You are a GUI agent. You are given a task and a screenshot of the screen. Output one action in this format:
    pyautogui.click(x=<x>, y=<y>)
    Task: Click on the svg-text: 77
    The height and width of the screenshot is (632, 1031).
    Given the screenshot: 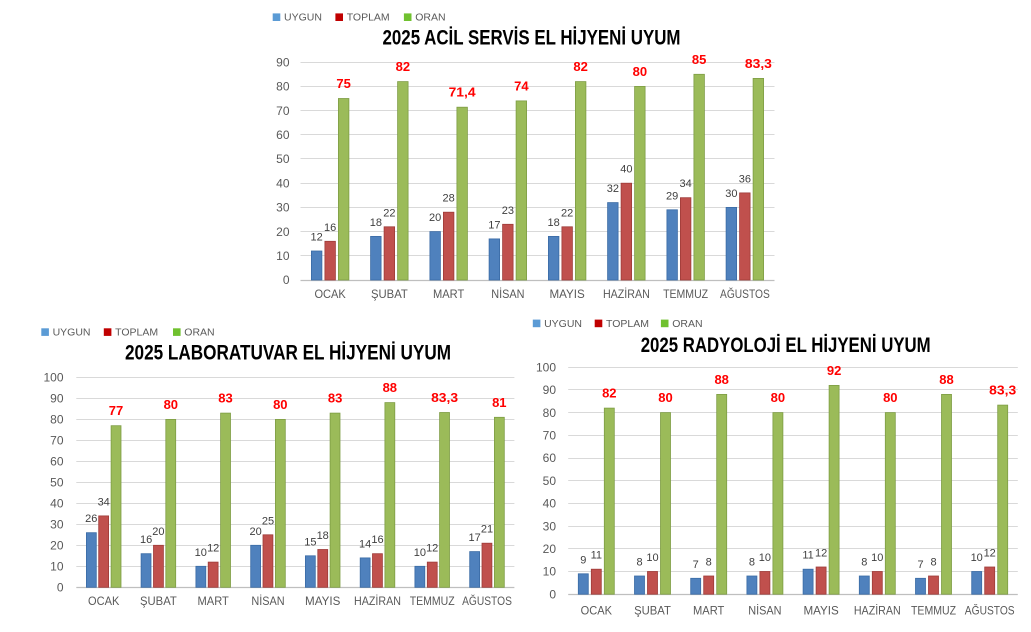 What is the action you would take?
    pyautogui.click(x=116, y=410)
    